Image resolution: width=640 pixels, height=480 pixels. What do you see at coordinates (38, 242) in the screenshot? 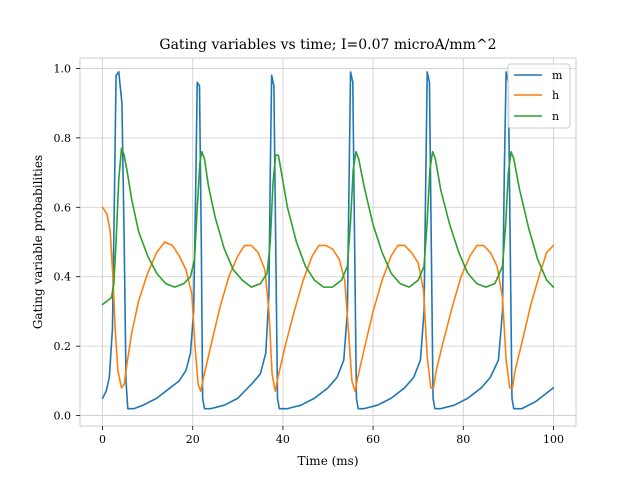
I see `y-axis-label: Gating variable probabilities` at bounding box center [38, 242].